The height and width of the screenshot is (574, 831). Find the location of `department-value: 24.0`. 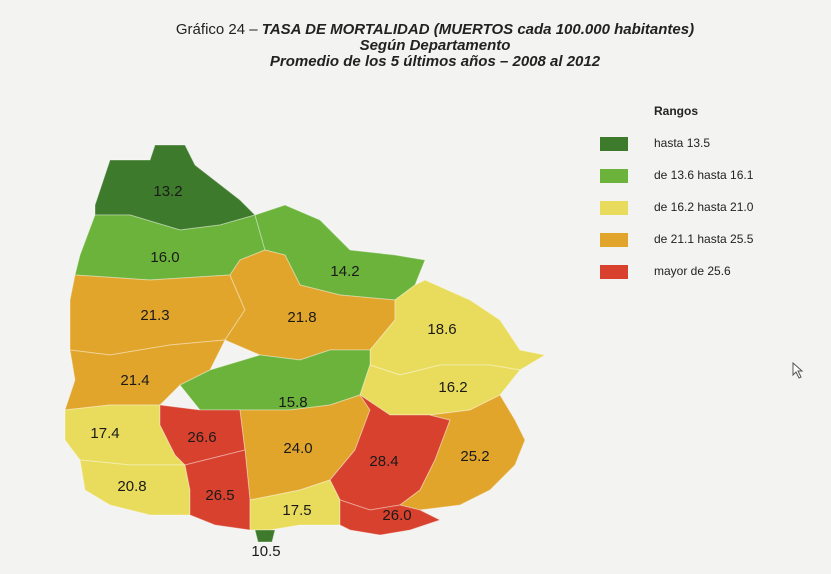

department-value: 24.0 is located at coordinates (297, 448).